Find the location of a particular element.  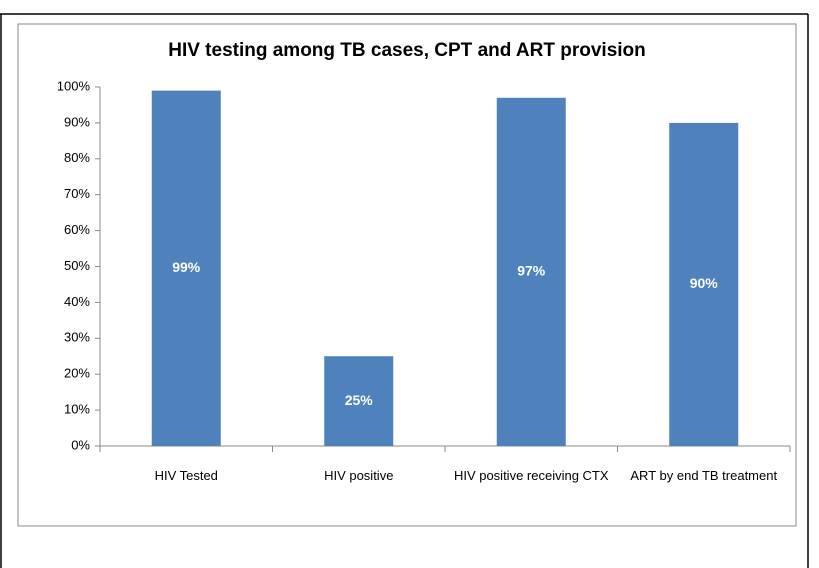

data-label: 90% is located at coordinates (704, 283).